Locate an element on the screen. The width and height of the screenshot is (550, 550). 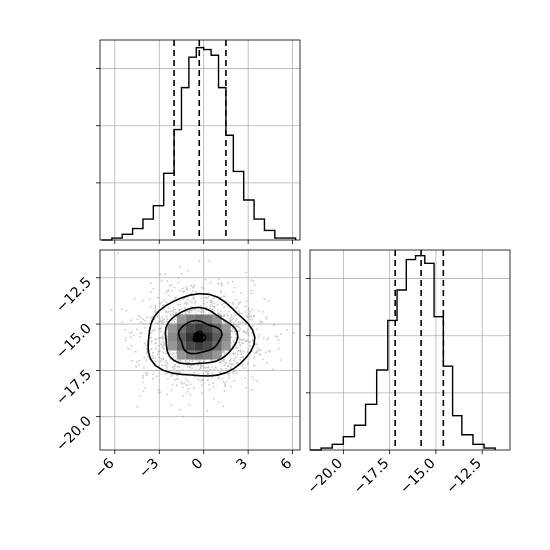
x-tick-label: −15.0 is located at coordinates (418, 477).